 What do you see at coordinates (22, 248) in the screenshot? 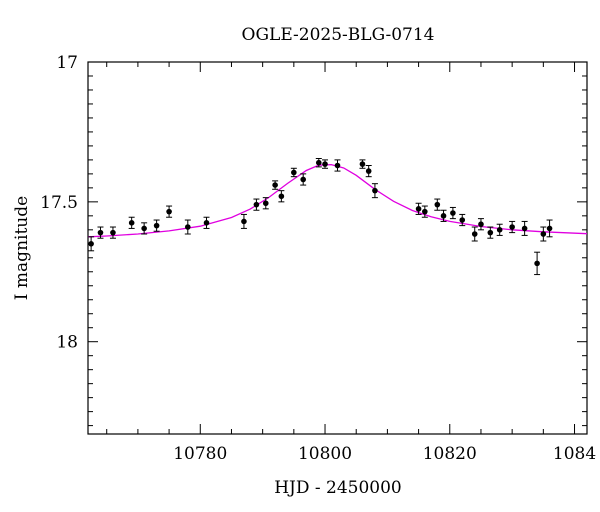
I see `y-axis-label: I magnitude` at bounding box center [22, 248].